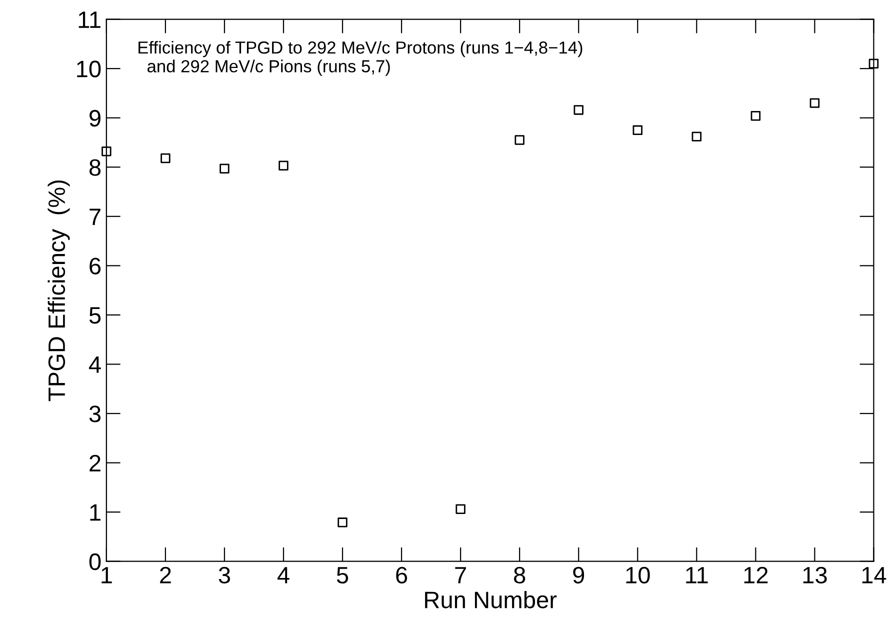 The image size is (887, 643). Describe the element at coordinates (89, 20) in the screenshot. I see `y-tick-label: 11` at that location.